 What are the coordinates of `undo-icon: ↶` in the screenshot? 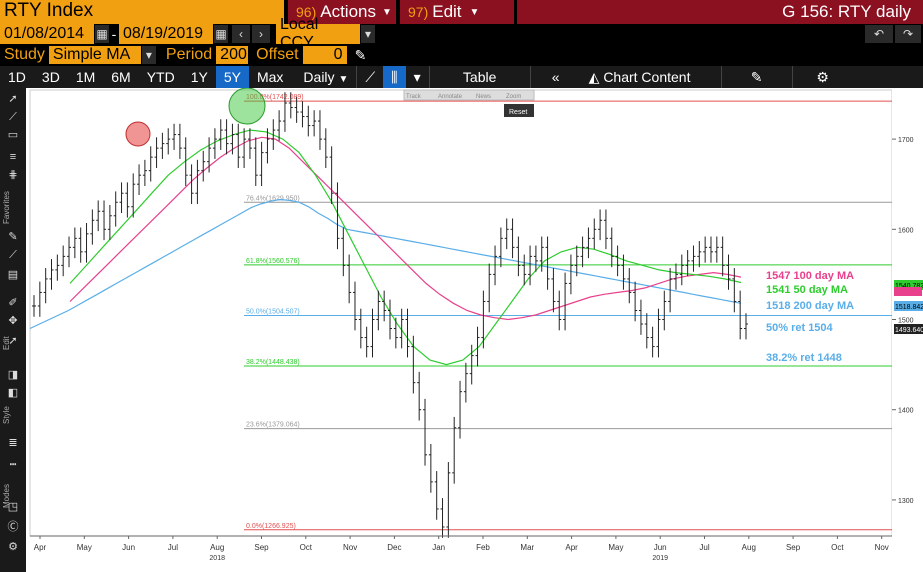 It's located at (879, 34).